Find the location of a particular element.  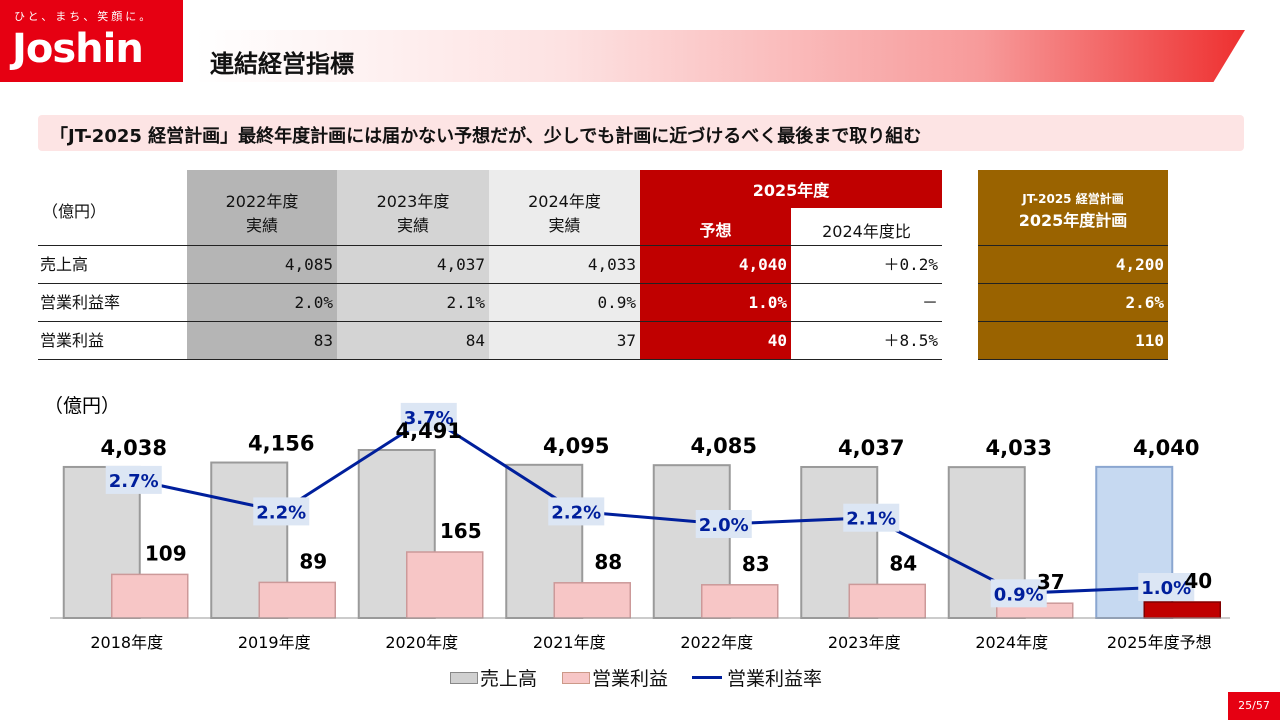

profit-value-label: 40 is located at coordinates (1198, 581).